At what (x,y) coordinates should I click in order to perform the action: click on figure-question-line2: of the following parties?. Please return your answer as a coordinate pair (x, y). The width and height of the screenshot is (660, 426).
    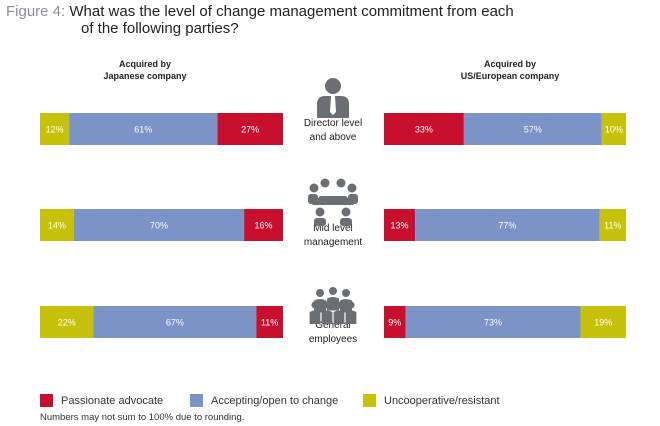
    Looking at the image, I should click on (160, 28).